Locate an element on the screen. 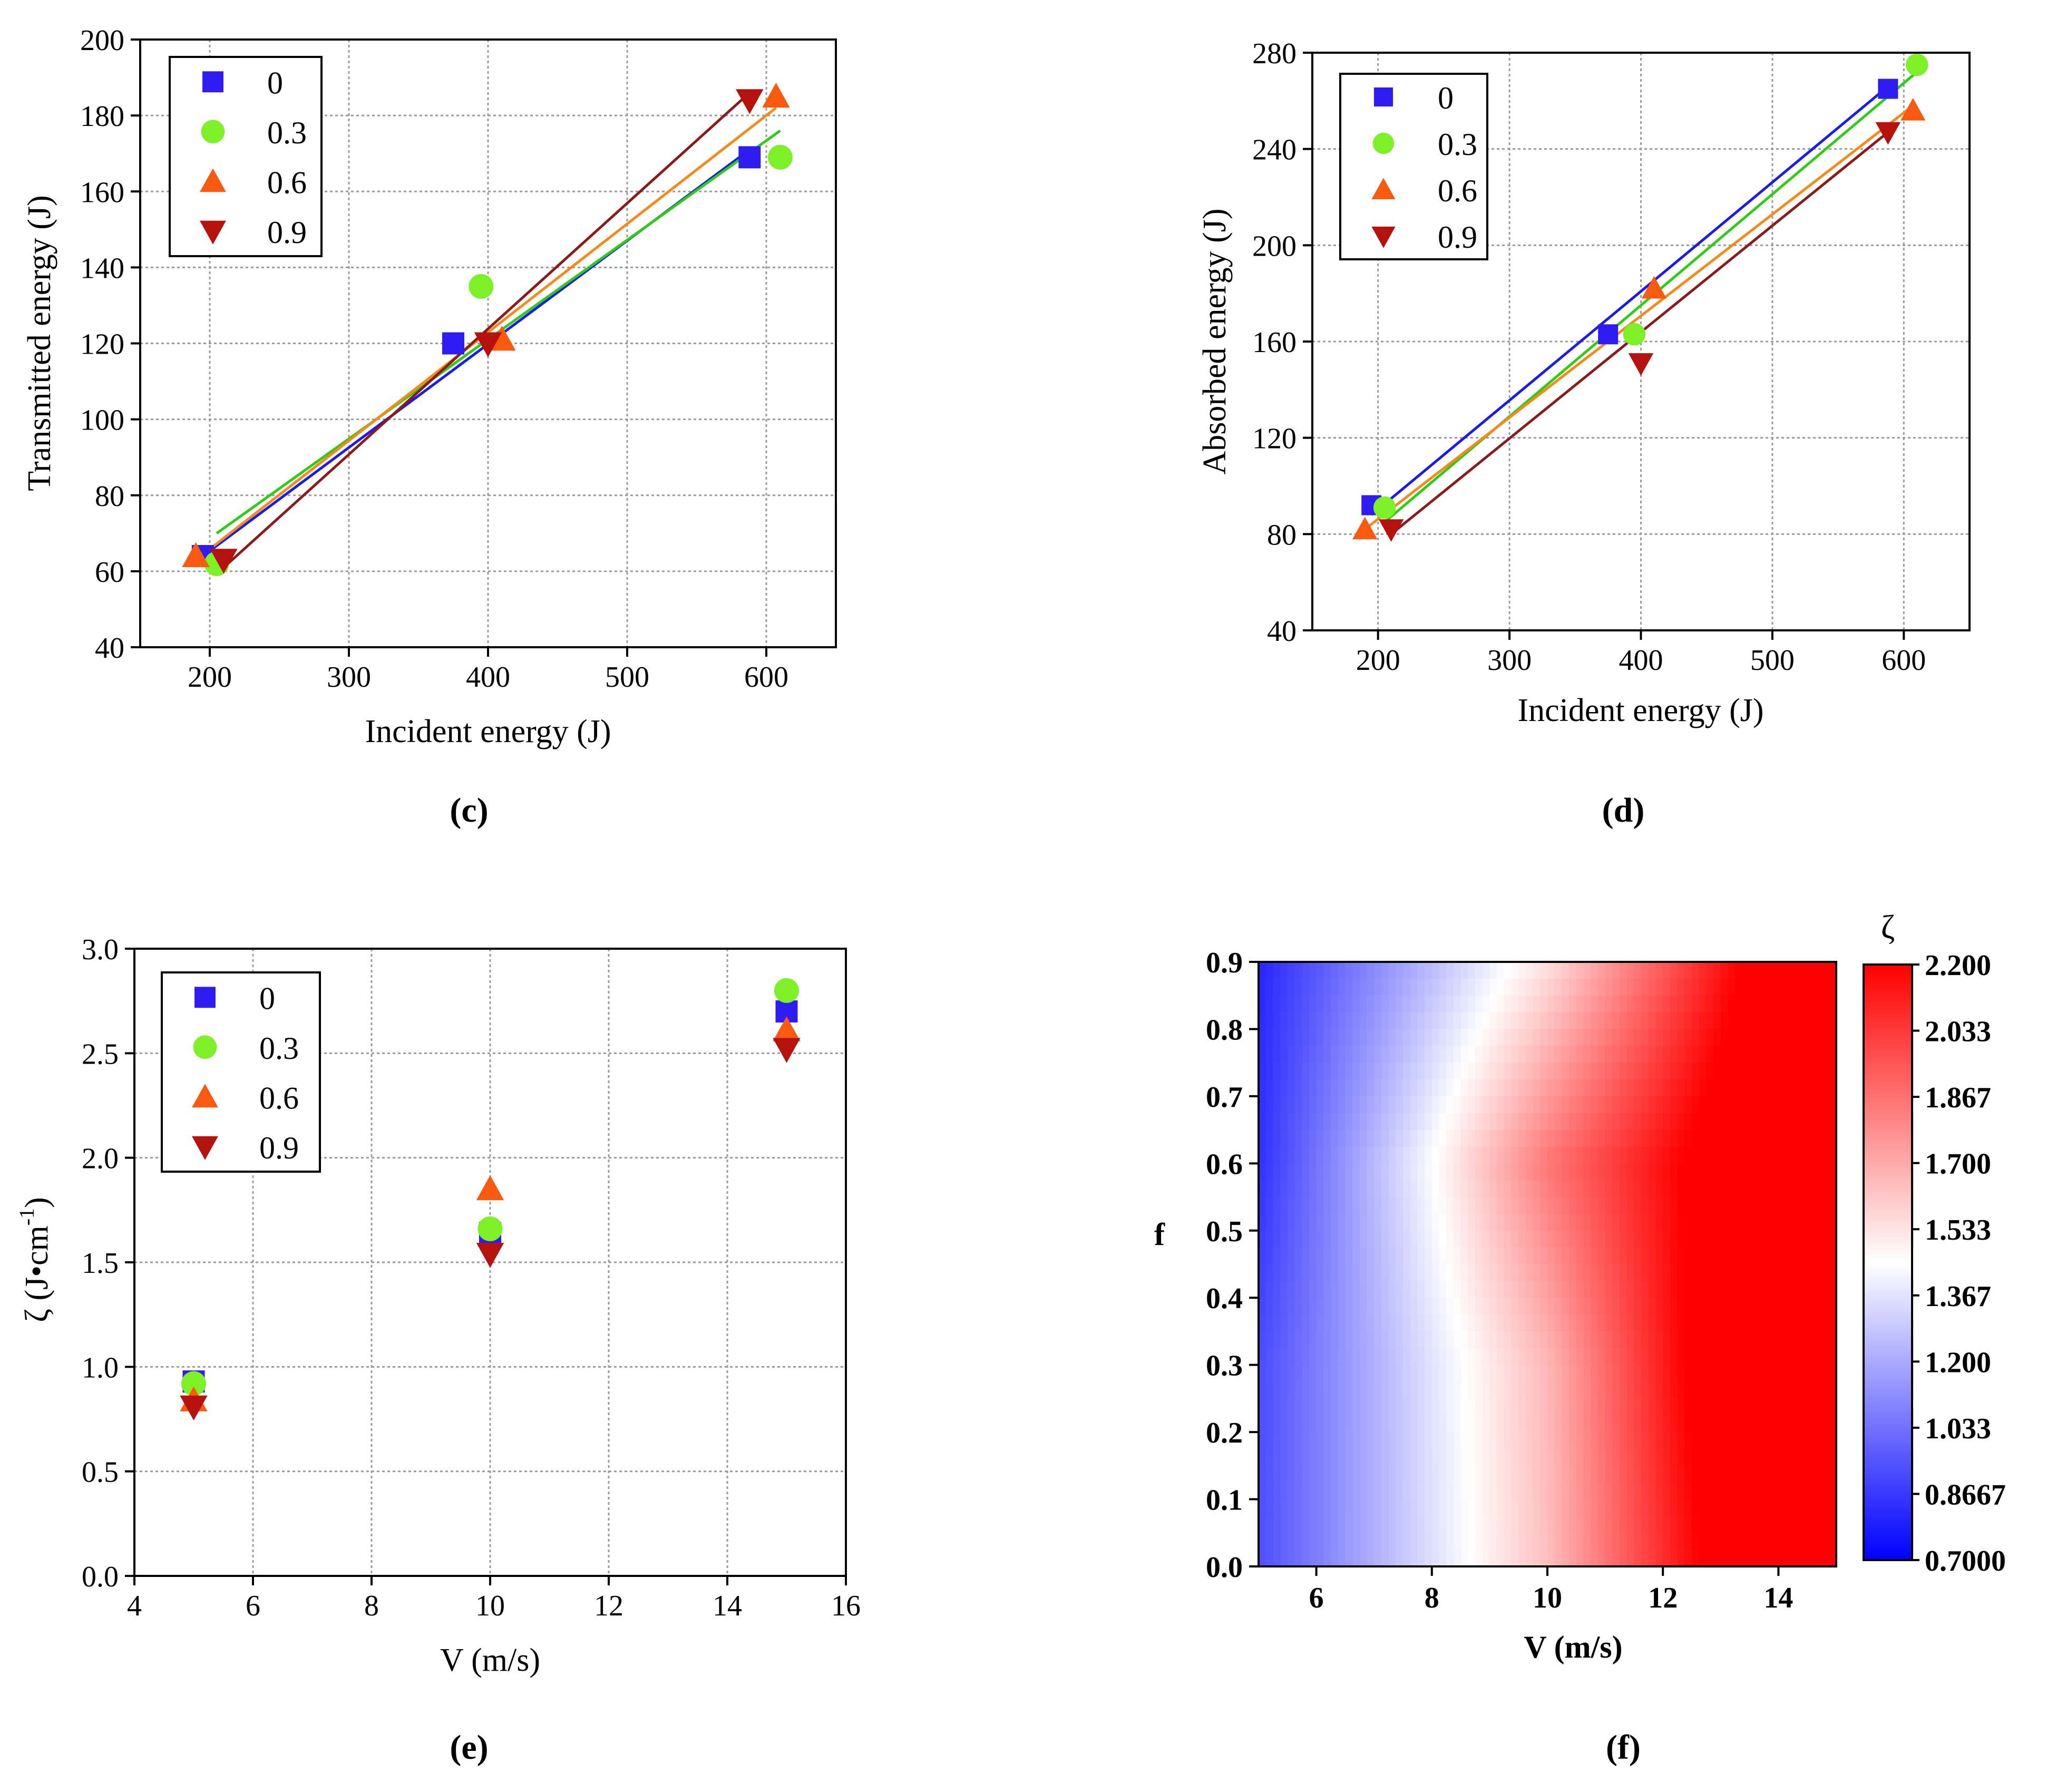 This screenshot has height=1792, width=2047. colorbar-tick-label: 1.033 is located at coordinates (1958, 1429).